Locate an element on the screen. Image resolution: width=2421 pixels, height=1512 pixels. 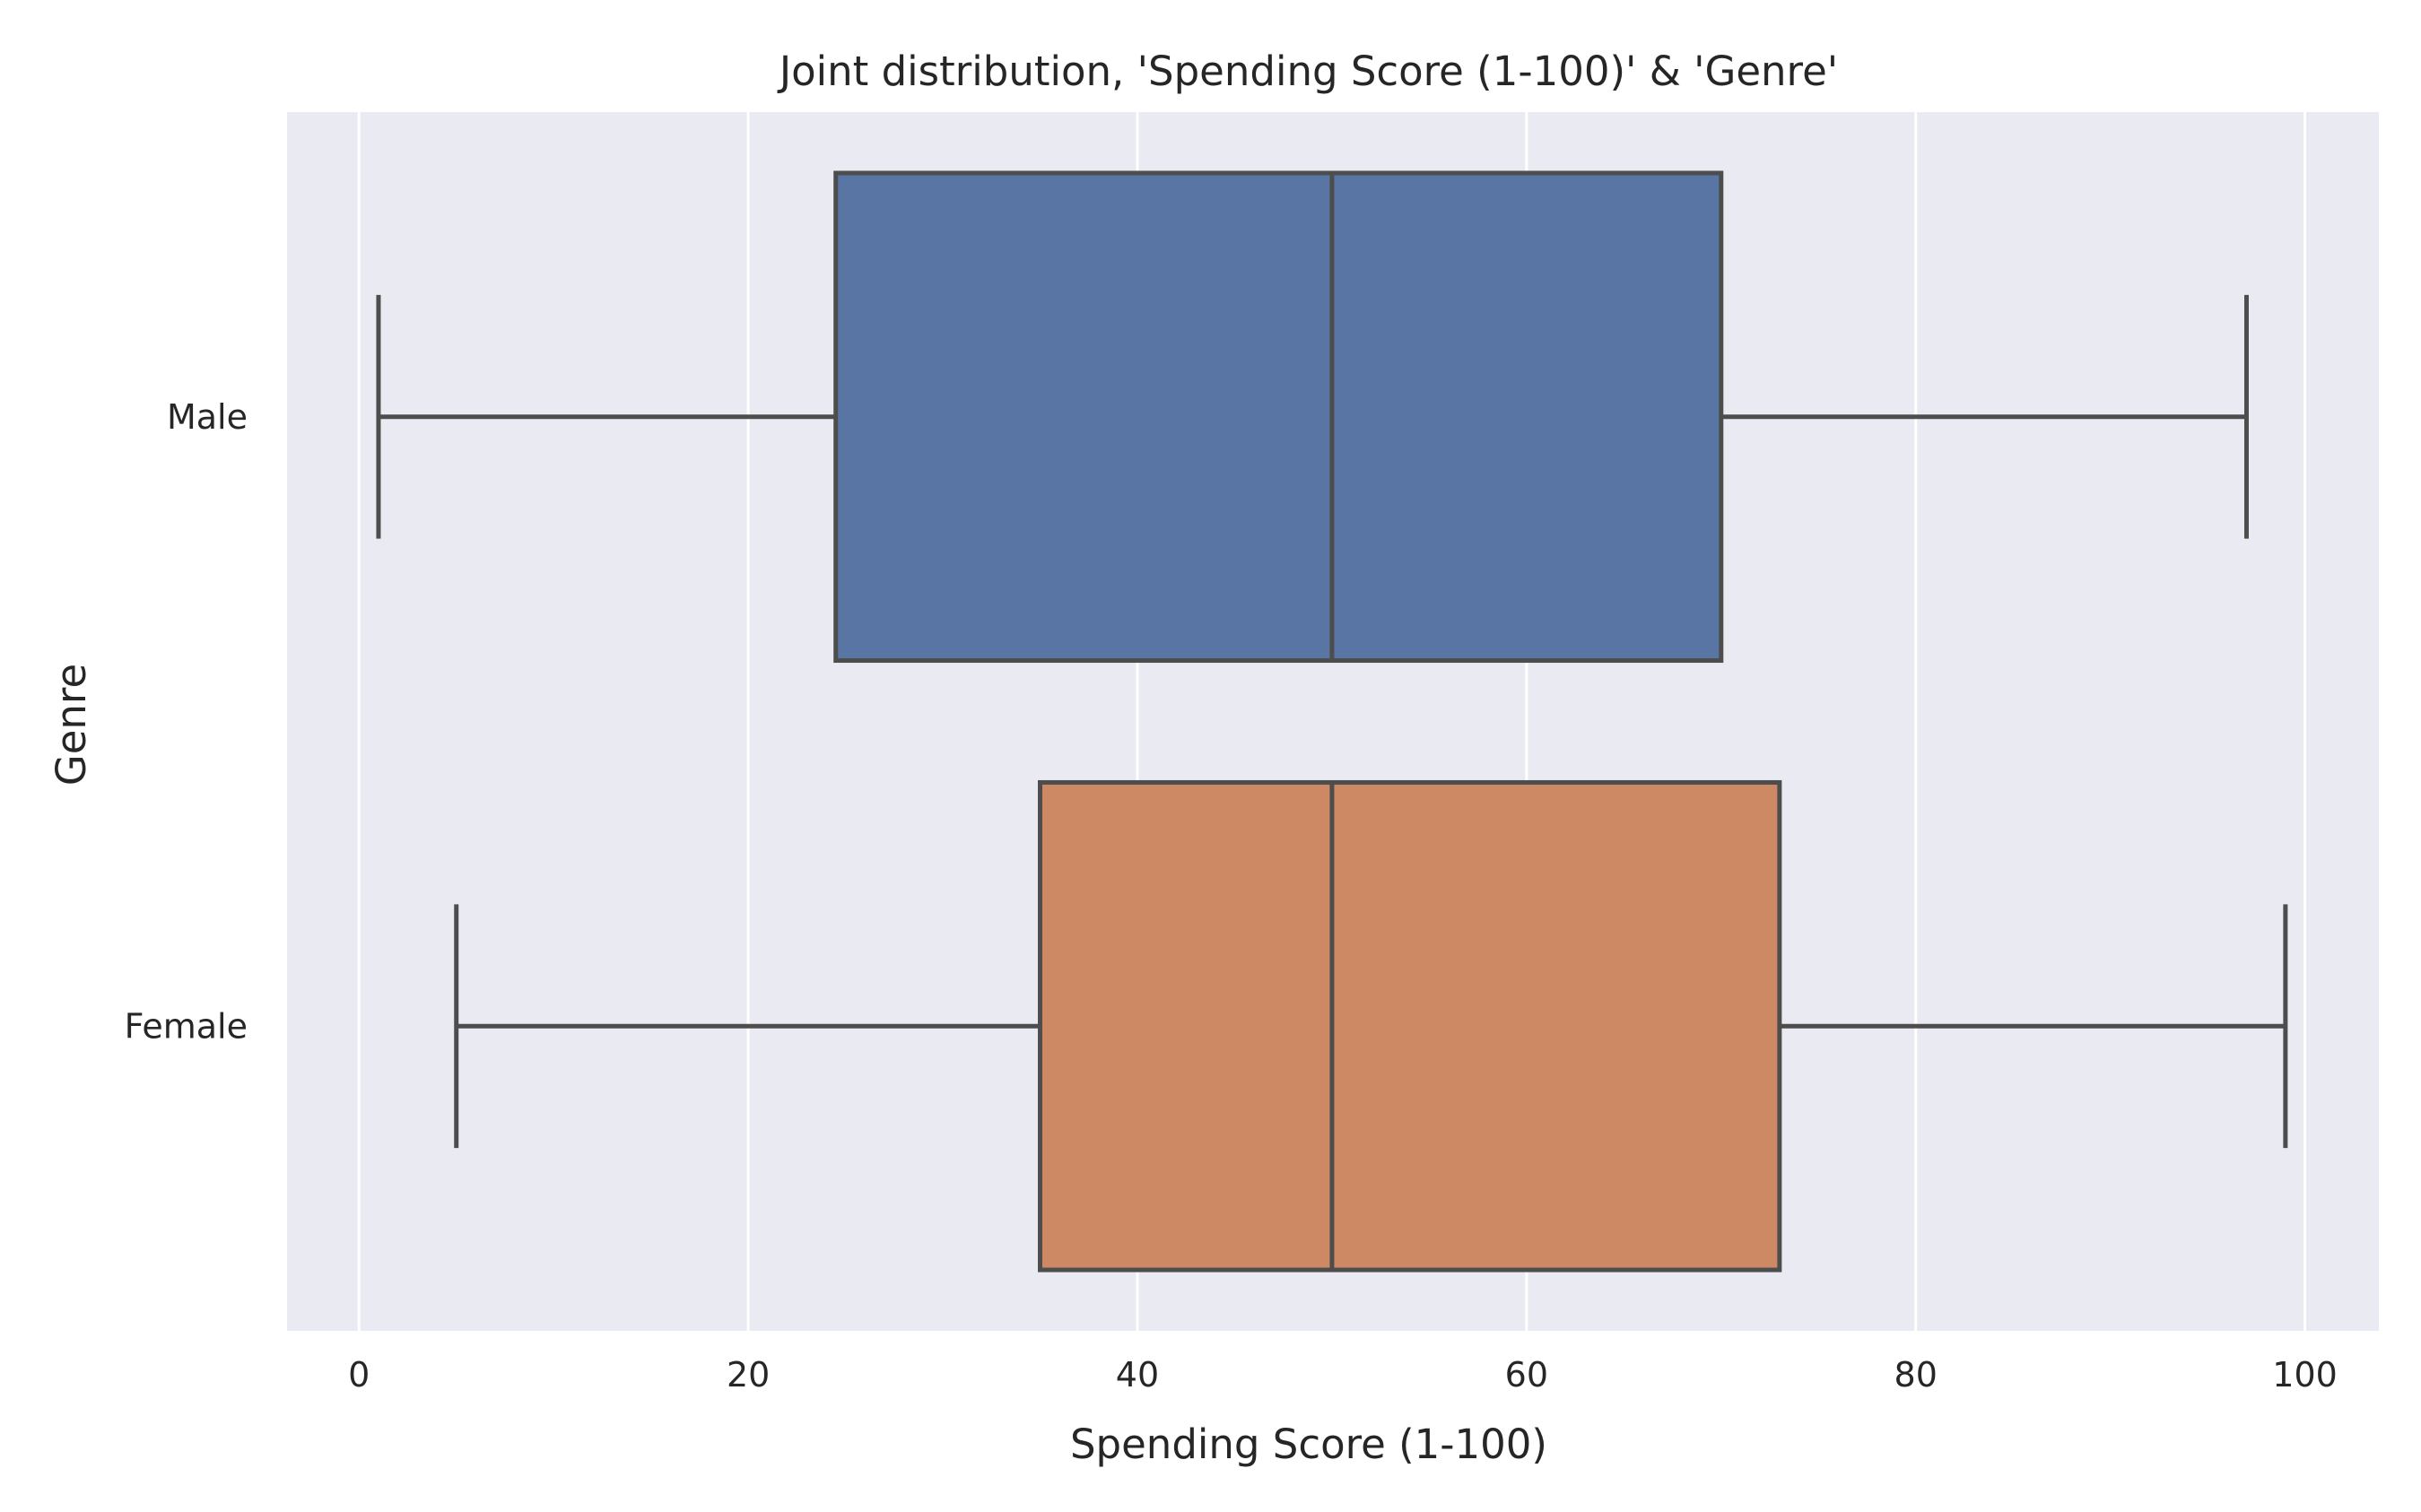
y-axis-categories: Male Female is located at coordinates (186, 722).